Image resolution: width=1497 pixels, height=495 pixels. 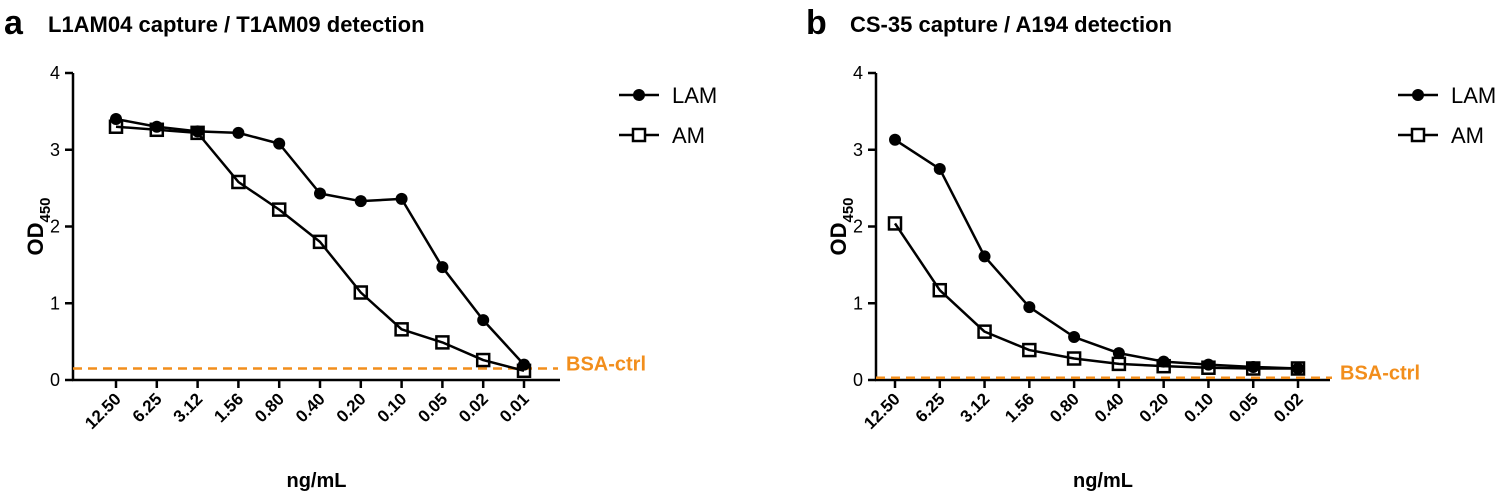 What do you see at coordinates (236, 24) in the screenshot?
I see `chart-title: L1AM04 capture / T1AM09 detection` at bounding box center [236, 24].